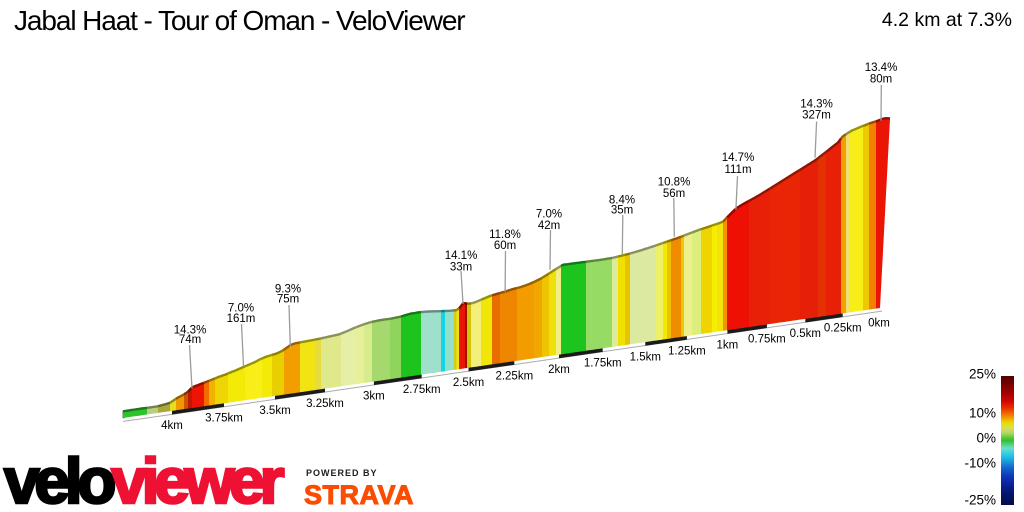  I want to click on svg-text: 0.5km, so click(805, 334).